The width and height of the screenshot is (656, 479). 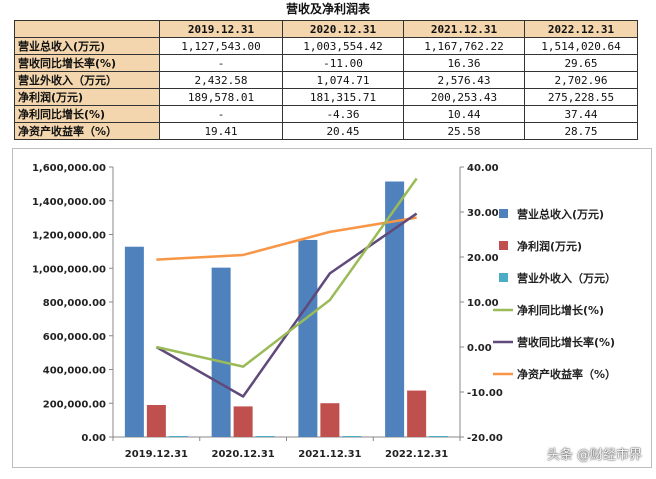 I want to click on table-row: 净资产收益率（%） 19.41 20.45 25.58 28.75, so click(x=326, y=131).